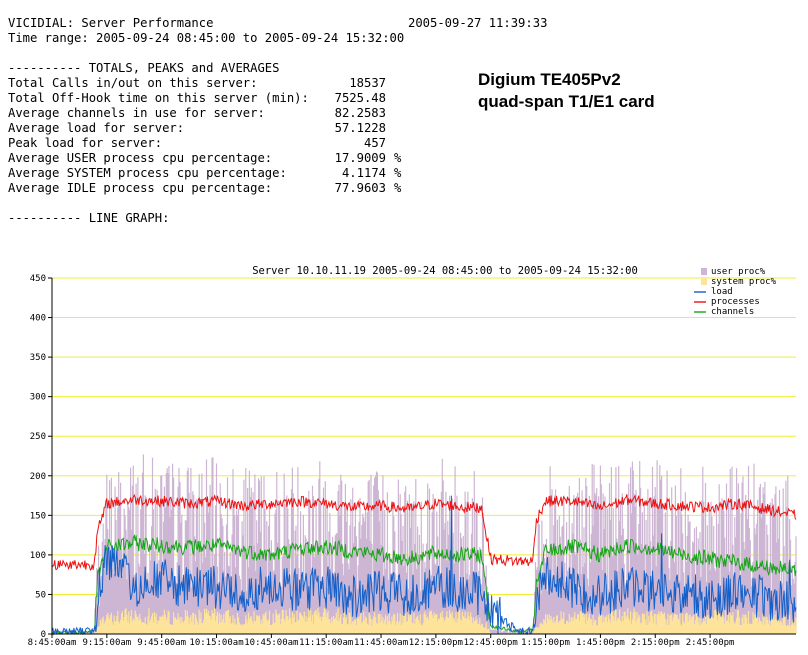 Image resolution: width=808 pixels, height=655 pixels. What do you see at coordinates (744, 282) in the screenshot?
I see `legend-label: system proc%` at bounding box center [744, 282].